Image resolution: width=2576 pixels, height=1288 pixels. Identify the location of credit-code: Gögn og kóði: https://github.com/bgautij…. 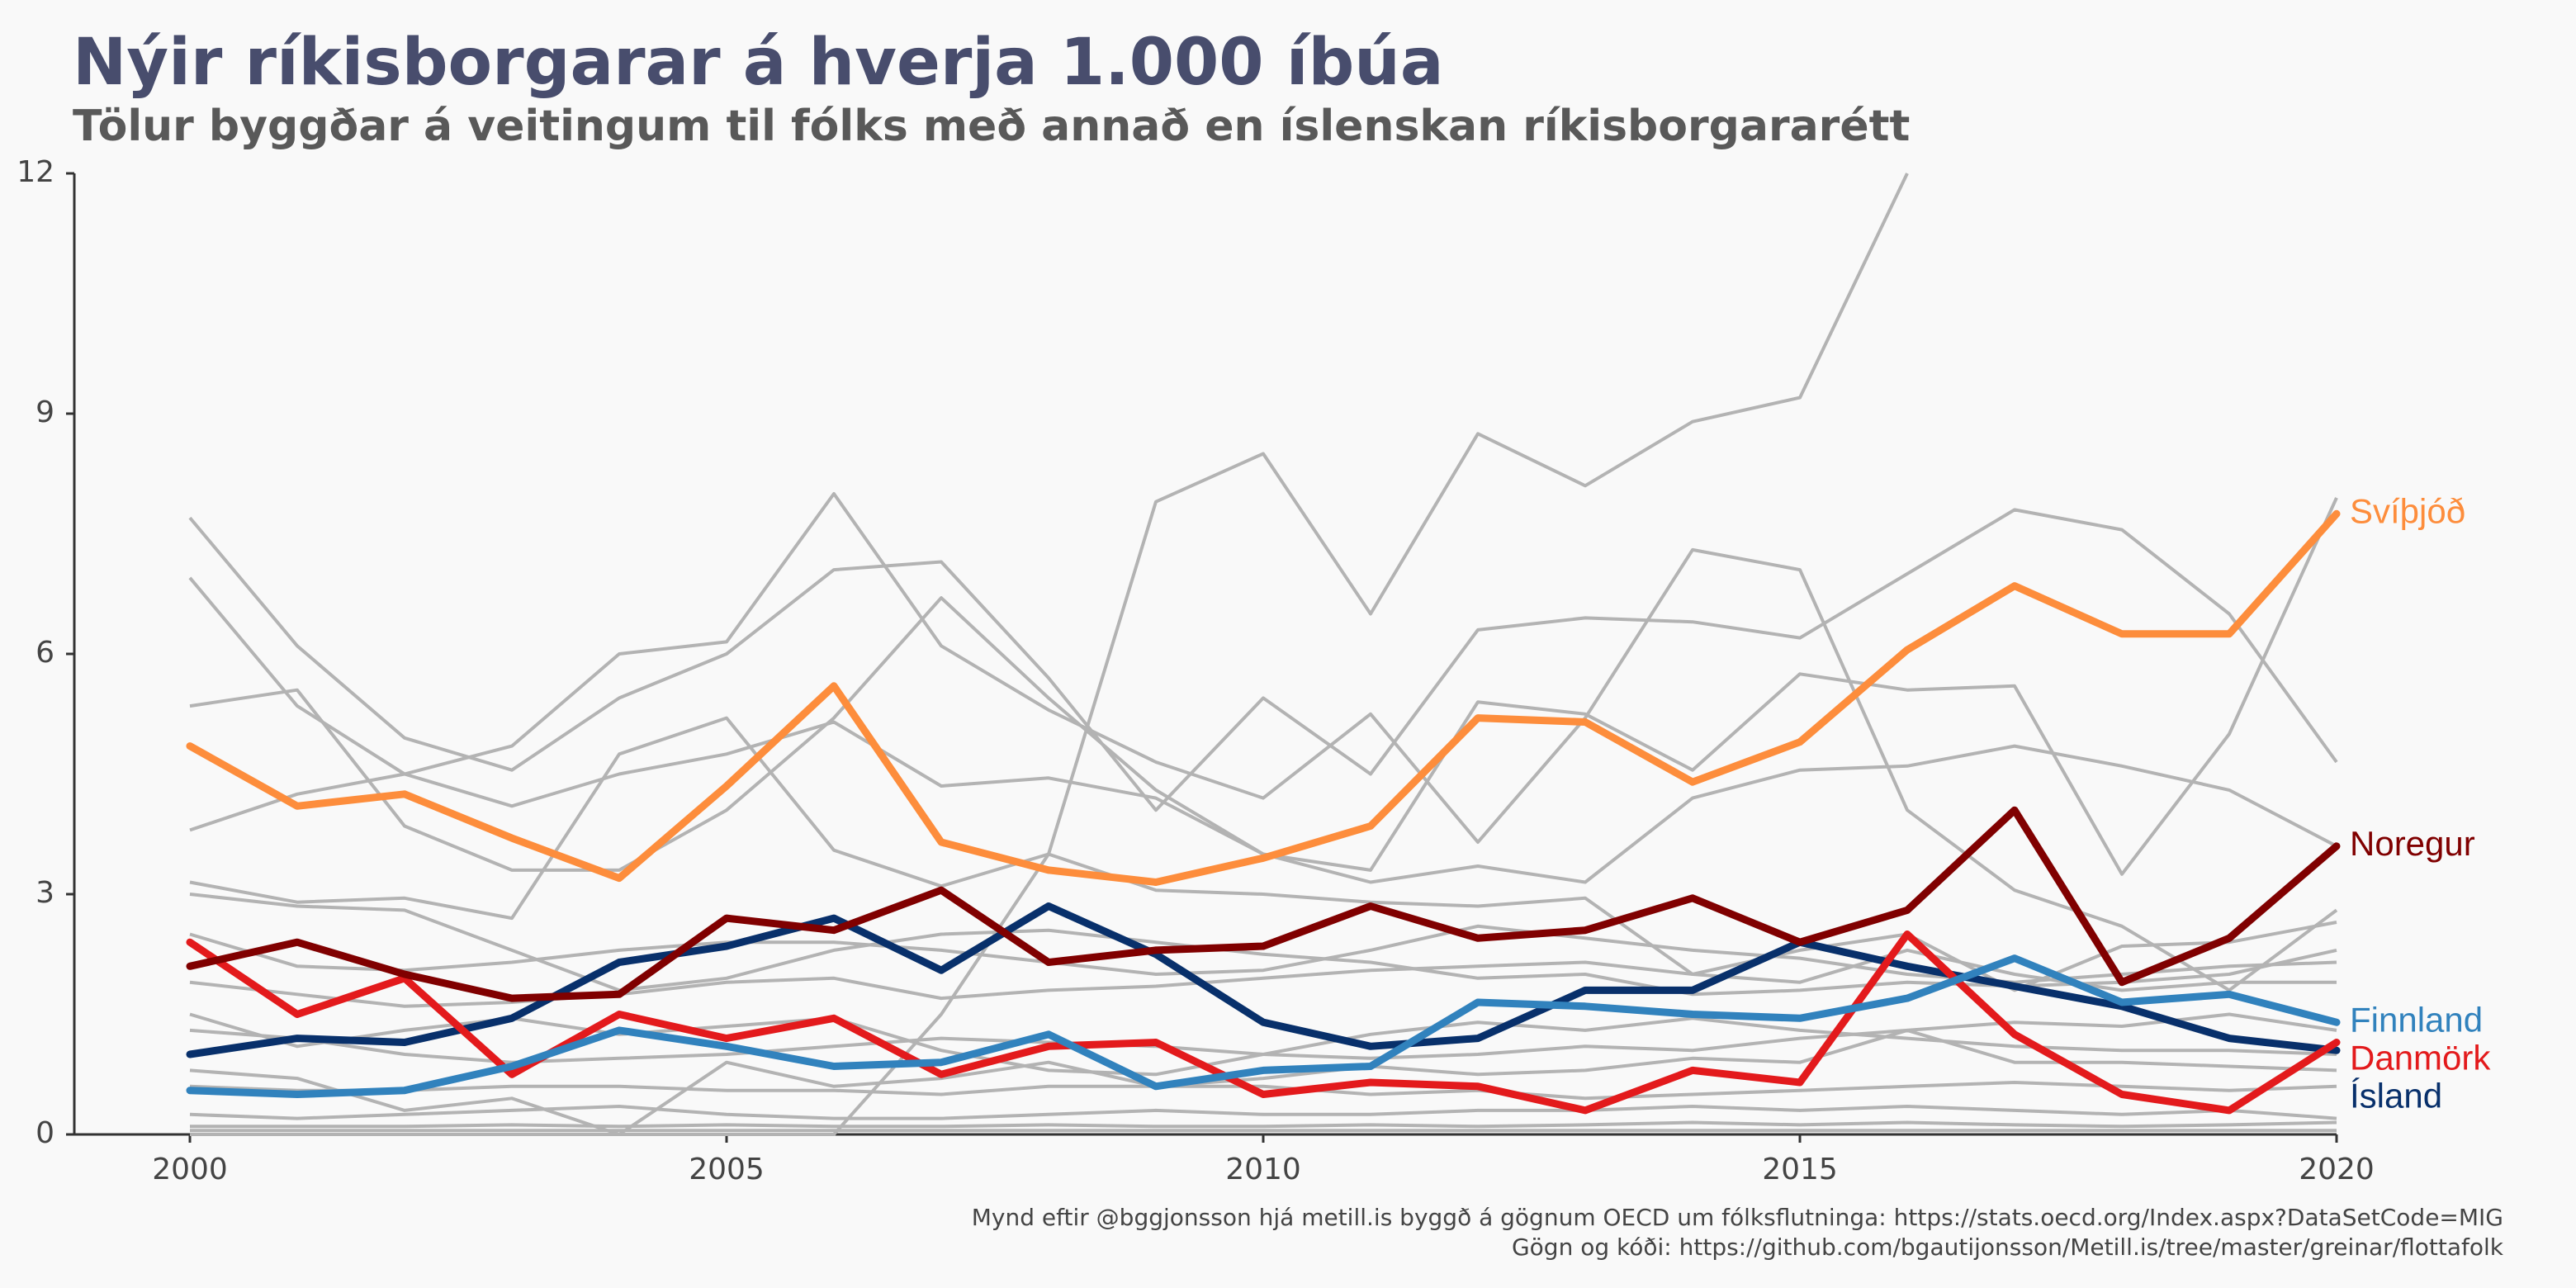
(2007, 1247).